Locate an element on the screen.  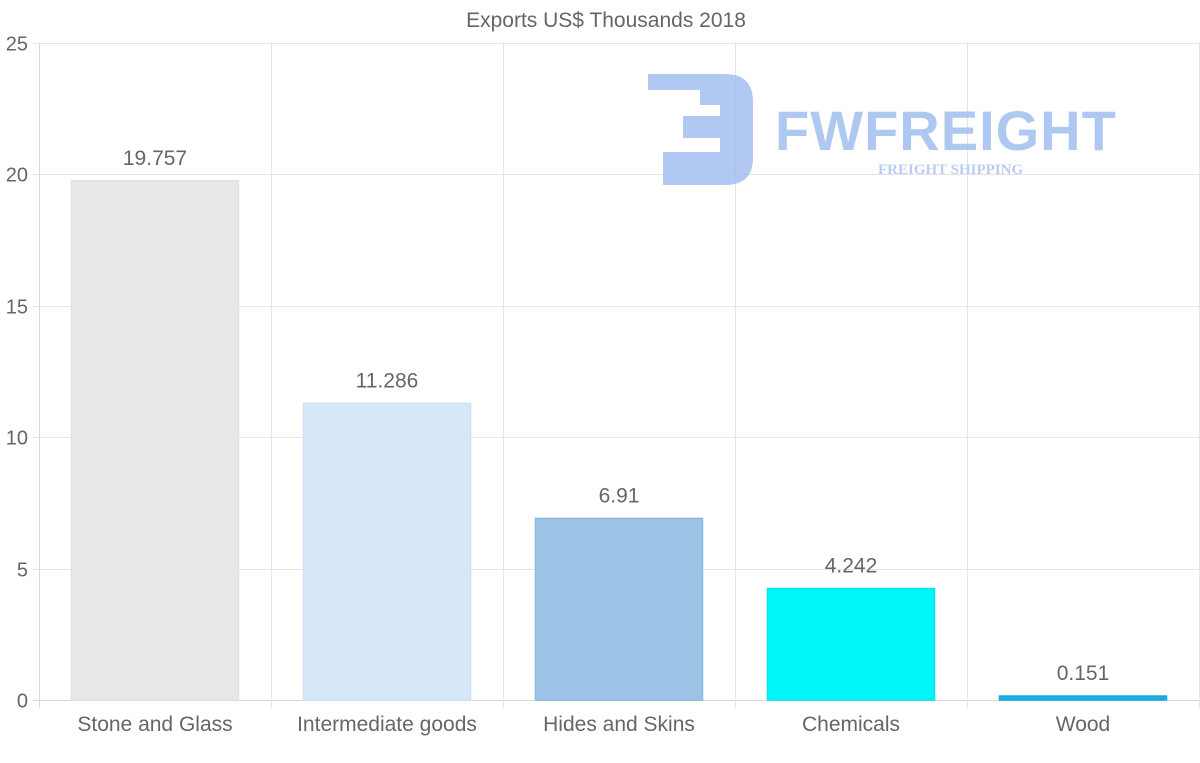
bar-value-label: 4.242 is located at coordinates (851, 566).